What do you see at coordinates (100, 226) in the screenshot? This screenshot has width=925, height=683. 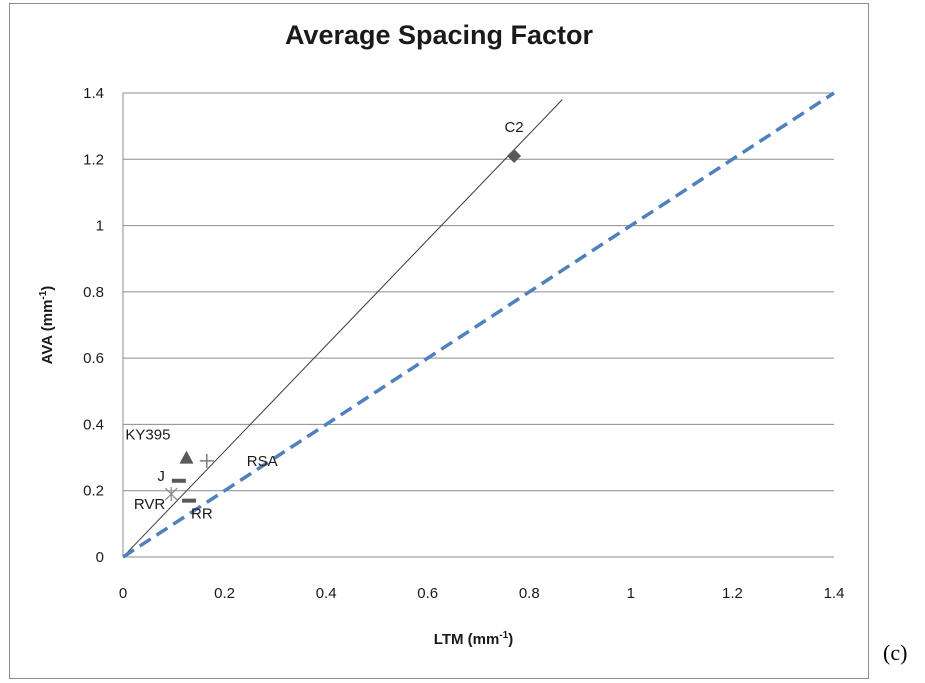 I see `y-tick-label: 1` at bounding box center [100, 226].